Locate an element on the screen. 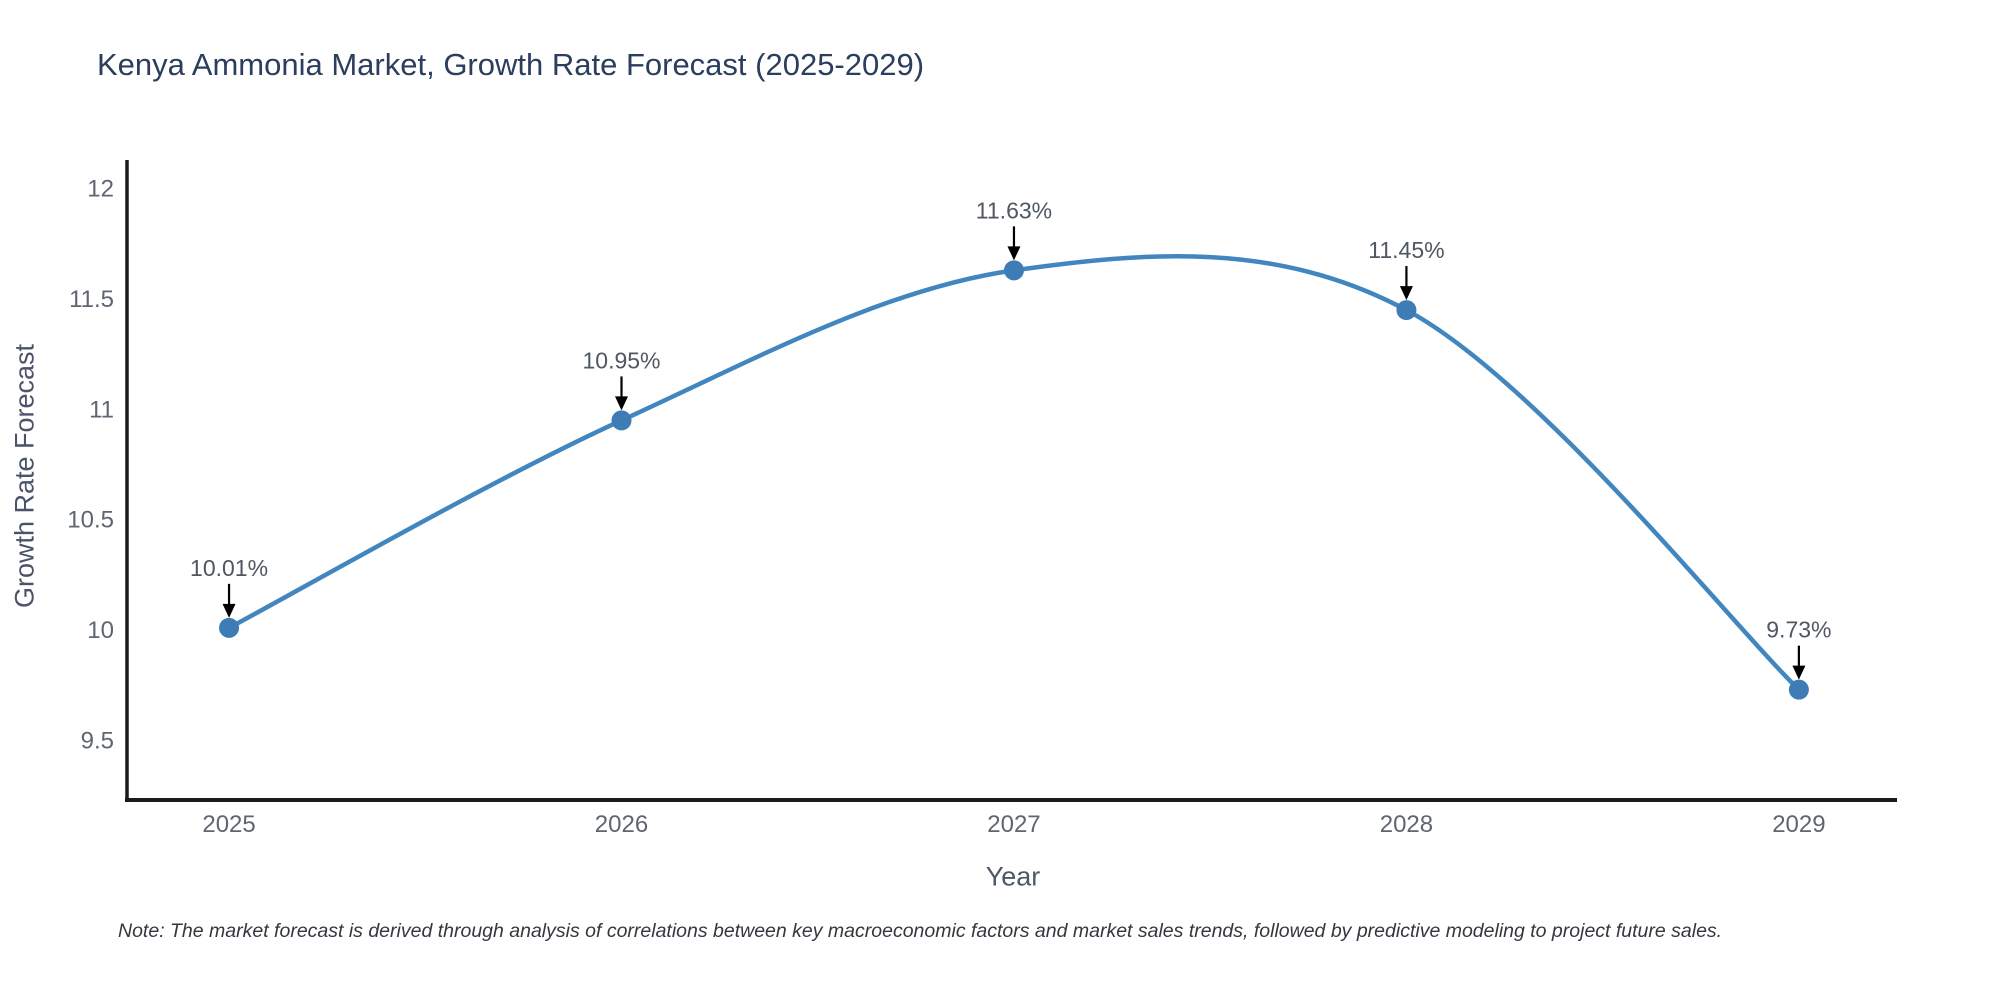 This screenshot has width=2000, height=1000. annotation-label: 11.63% is located at coordinates (1014, 210).